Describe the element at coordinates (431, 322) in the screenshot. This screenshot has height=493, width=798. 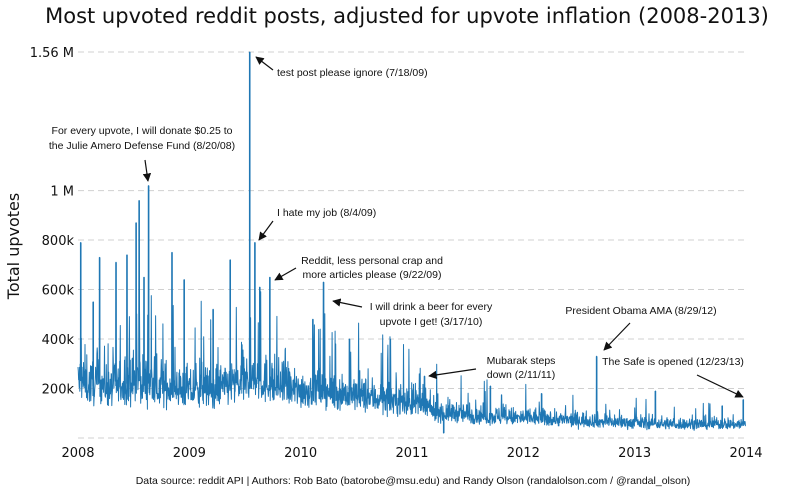
I see `annotation-text: upvote I get! (3/17/10)` at that location.